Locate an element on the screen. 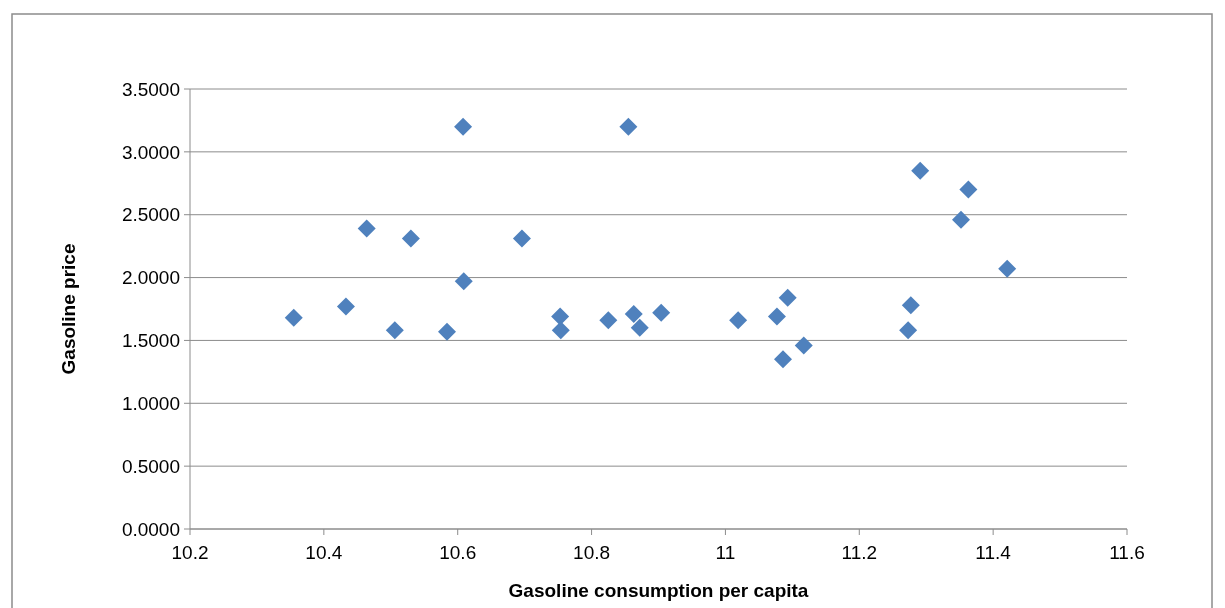  x-tick-label: 10.8 is located at coordinates (592, 552).